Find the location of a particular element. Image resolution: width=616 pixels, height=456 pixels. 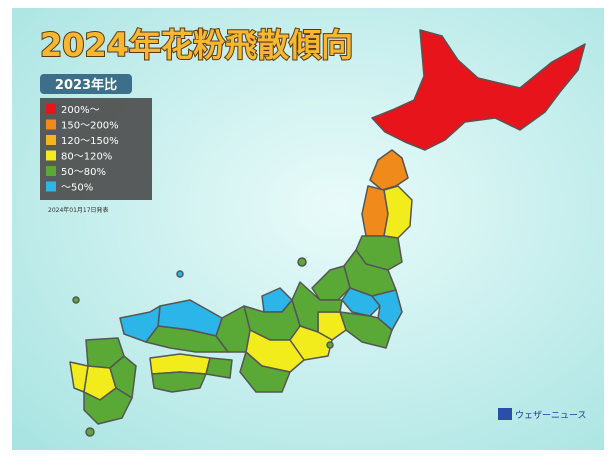

subtitle: 2023年比 is located at coordinates (86, 85).